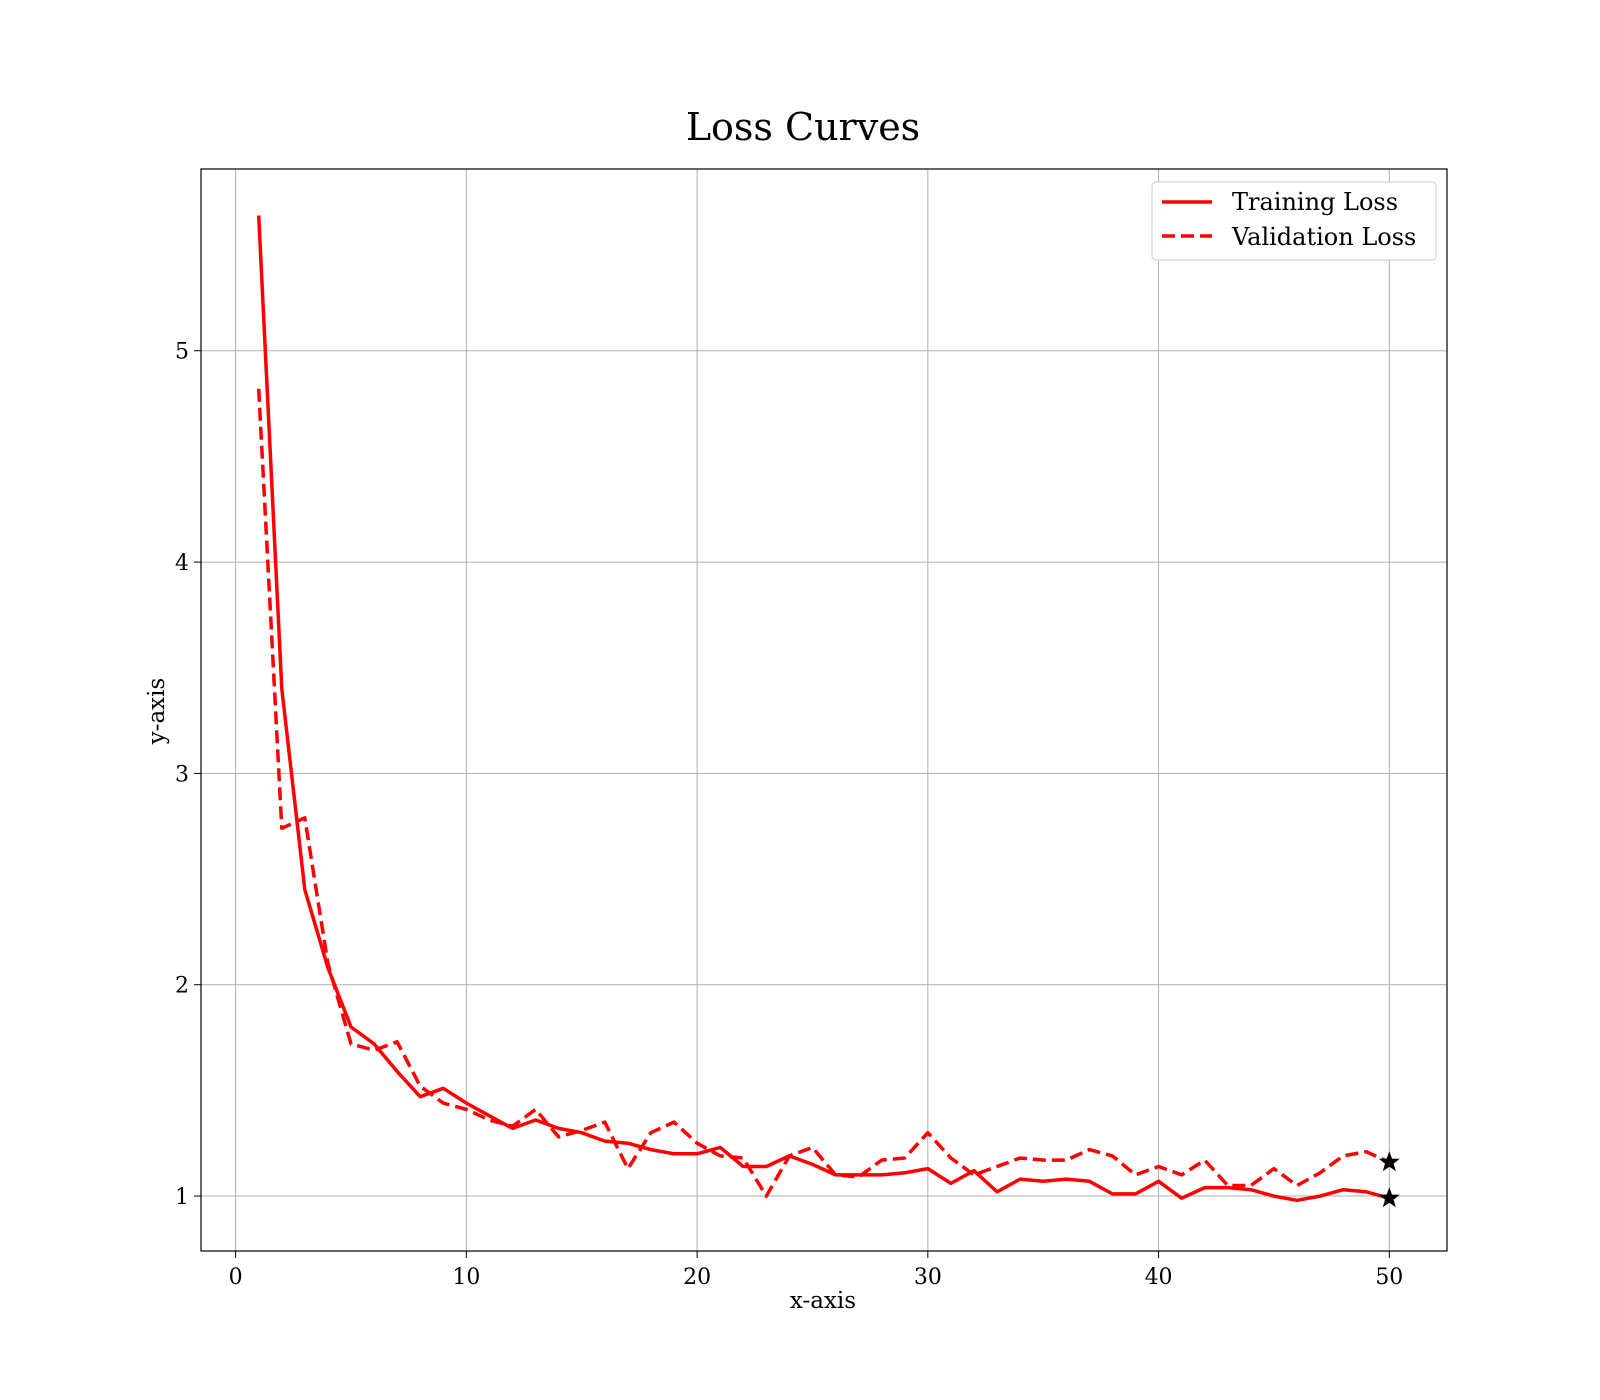 Image resolution: width=1600 pixels, height=1400 pixels. What do you see at coordinates (182, 986) in the screenshot?
I see `y-tick-label: 2` at bounding box center [182, 986].